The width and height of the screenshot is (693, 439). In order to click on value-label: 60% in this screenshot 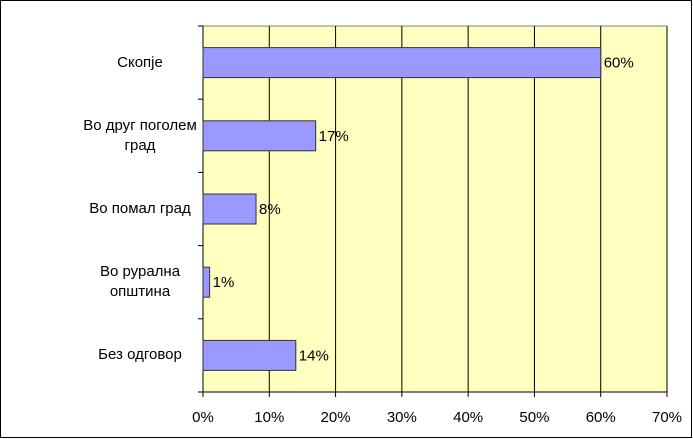, I will do `click(619, 63)`.